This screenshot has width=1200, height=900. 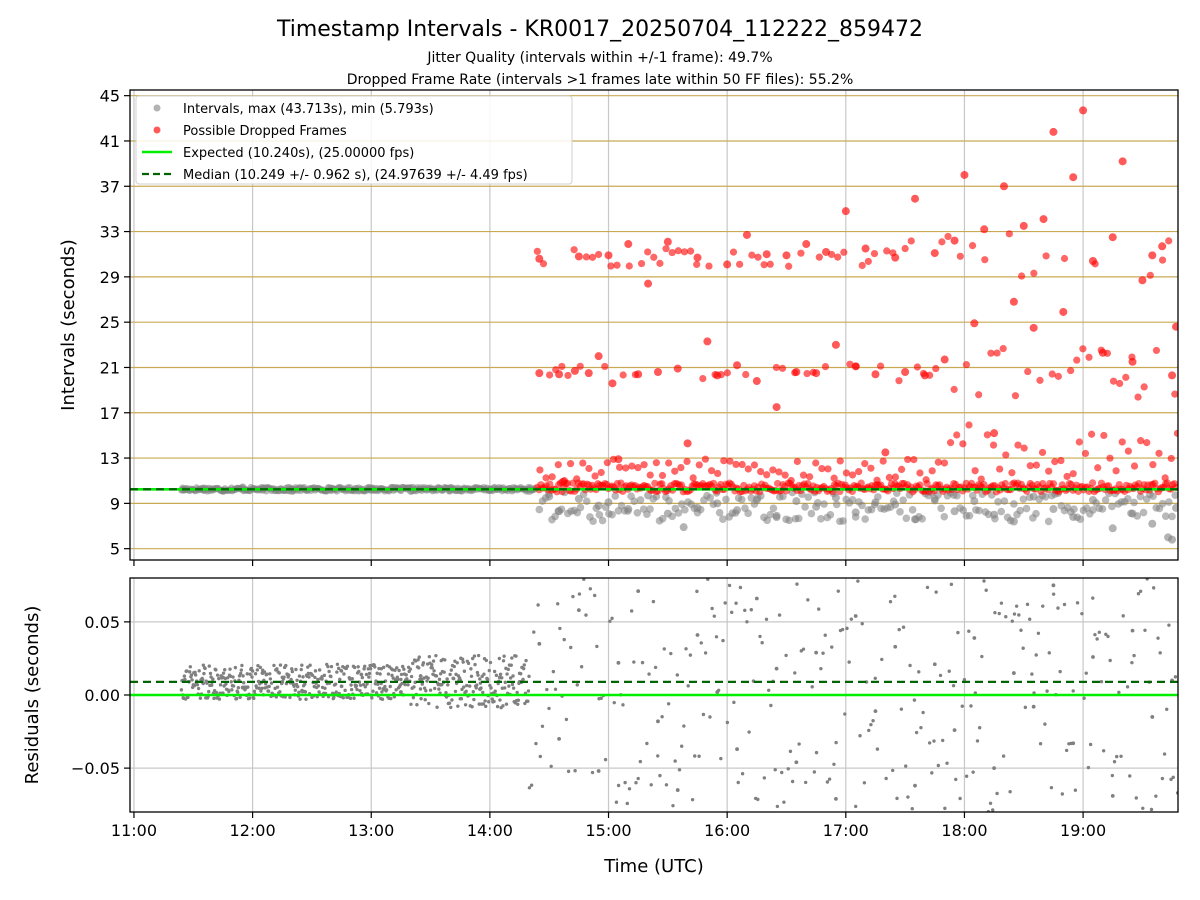 I want to click on y-tick-label: 17, so click(x=110, y=413).